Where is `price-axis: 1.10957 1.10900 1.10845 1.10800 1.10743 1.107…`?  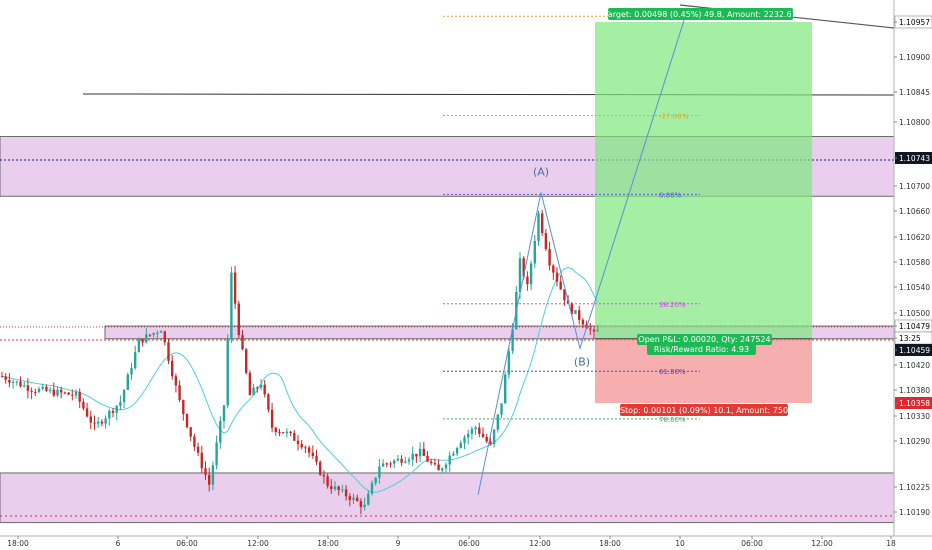 price-axis: 1.10957 1.10900 1.10845 1.10800 1.10743 1.107… is located at coordinates (912, 268).